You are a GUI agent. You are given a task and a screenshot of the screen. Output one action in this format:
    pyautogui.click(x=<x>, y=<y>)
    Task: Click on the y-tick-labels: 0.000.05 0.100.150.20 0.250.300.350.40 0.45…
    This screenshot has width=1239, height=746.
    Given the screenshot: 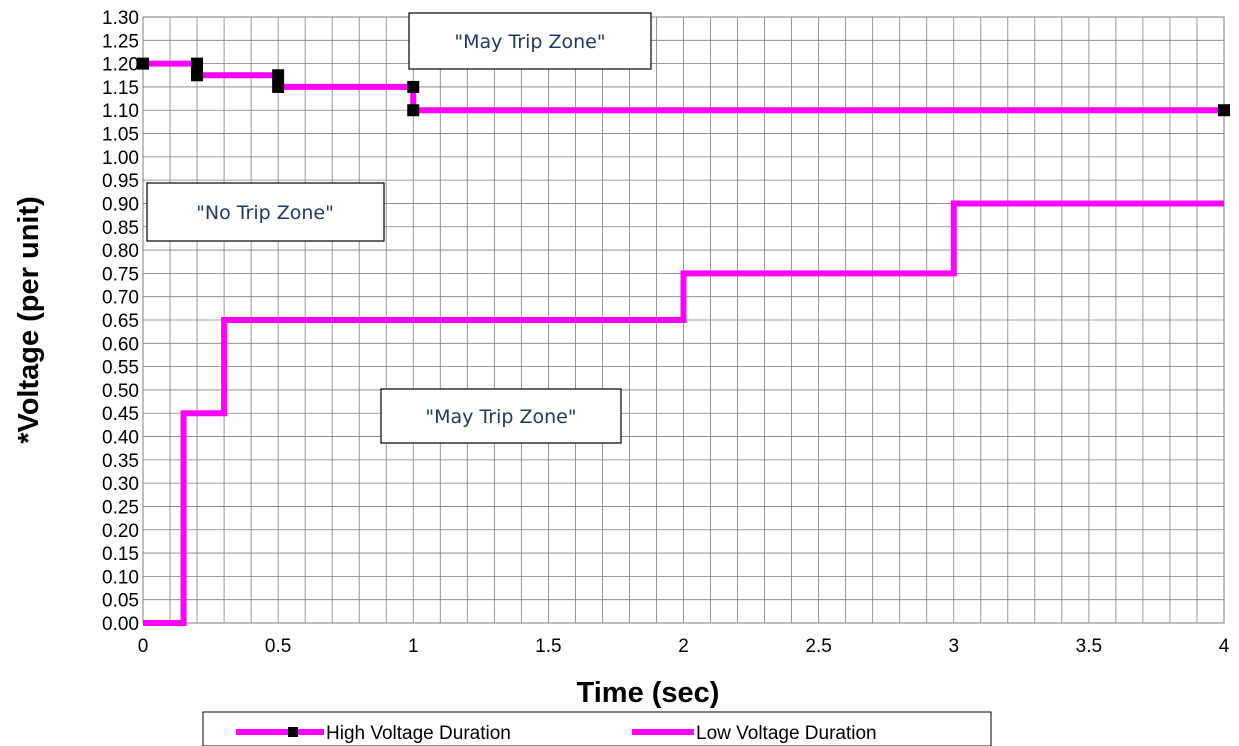 What is the action you would take?
    pyautogui.click(x=120, y=321)
    